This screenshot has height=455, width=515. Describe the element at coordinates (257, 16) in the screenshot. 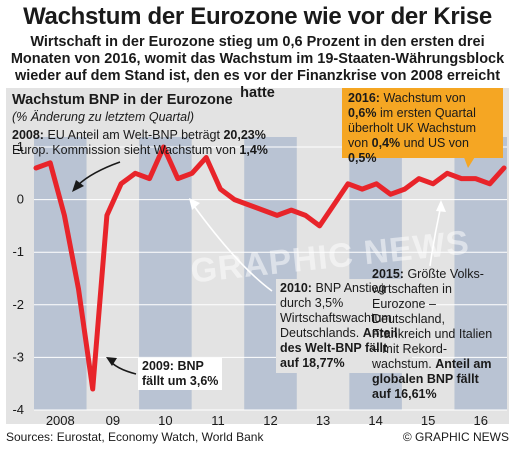

I see `page-title: Wachstum der Eurozone wie vor der Krise` at that location.